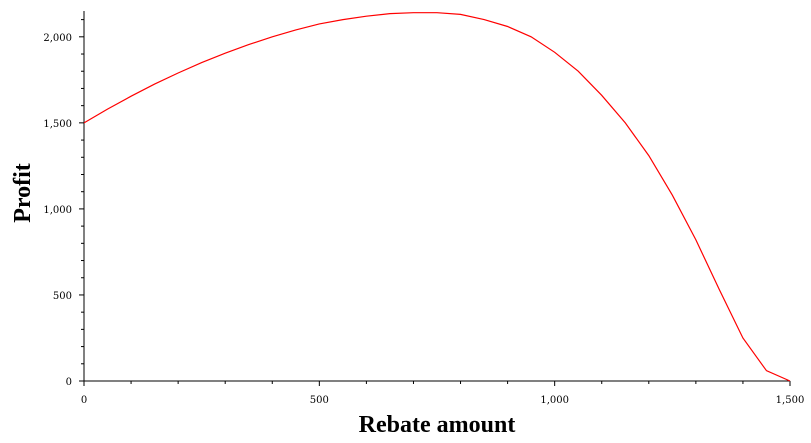  Describe the element at coordinates (57, 38) in the screenshot. I see `y-tick-label: 2,000` at that location.